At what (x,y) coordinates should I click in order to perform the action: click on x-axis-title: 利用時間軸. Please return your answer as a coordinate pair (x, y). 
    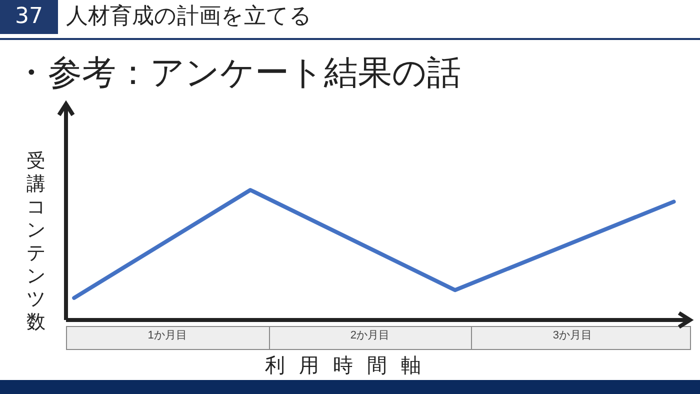
    Looking at the image, I should click on (350, 365).